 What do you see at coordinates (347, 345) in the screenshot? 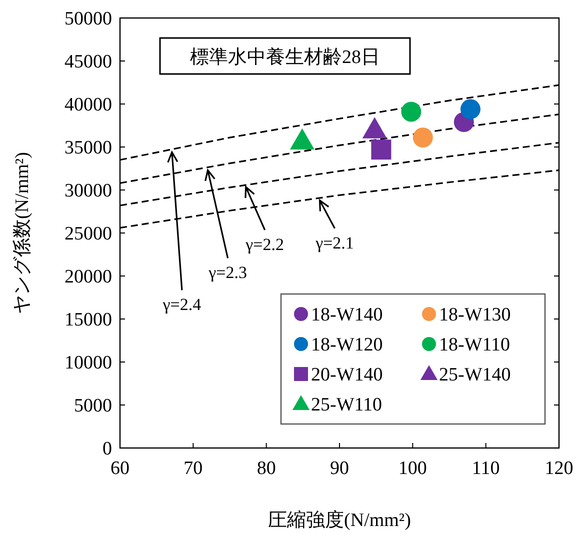
I see `legend-label: 18-W120` at bounding box center [347, 345].